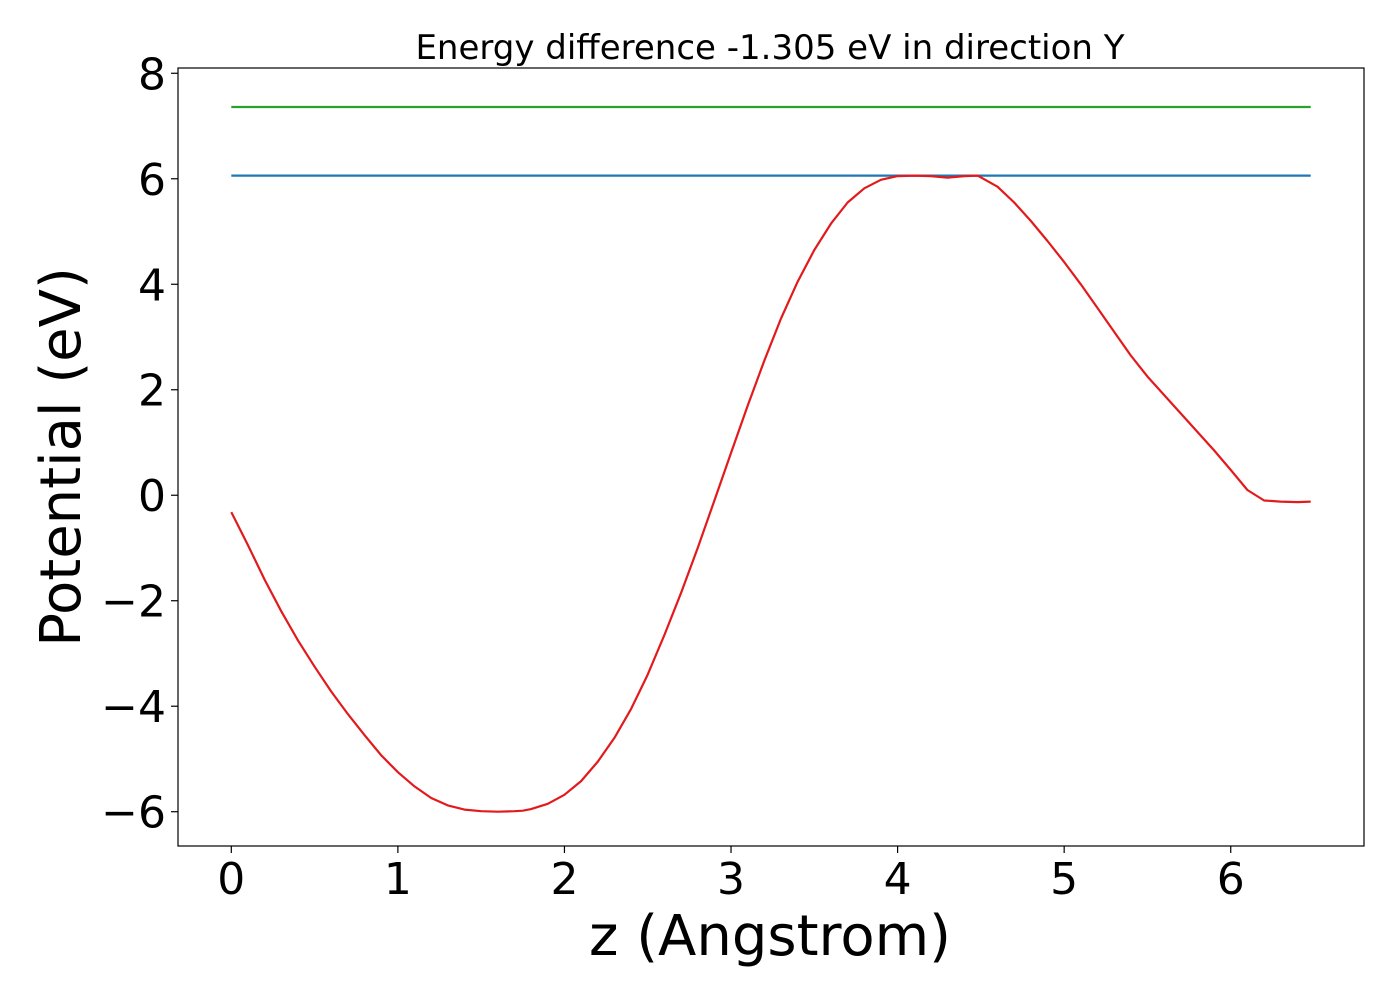  I want to click on x-tick-label: 1, so click(398, 879).